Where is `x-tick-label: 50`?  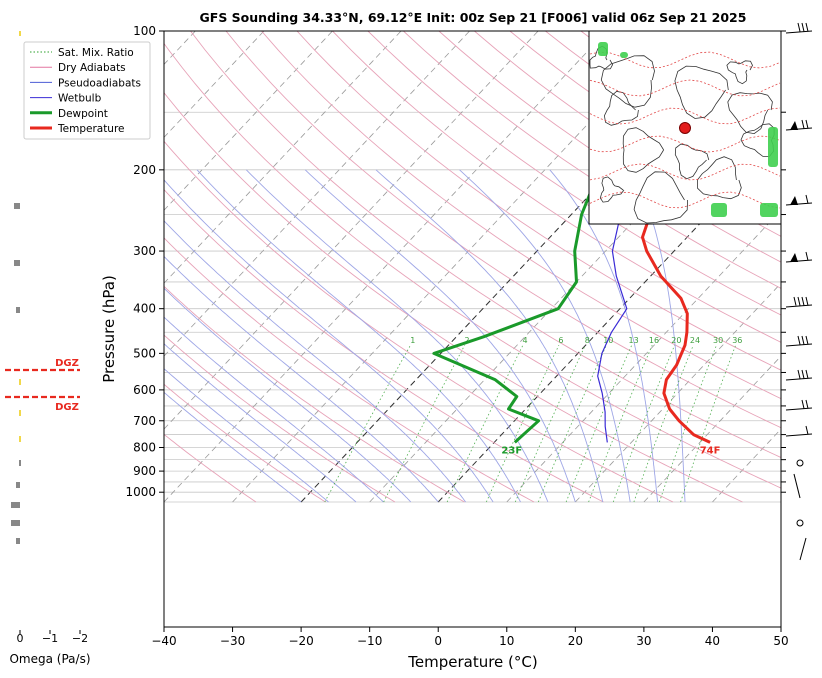 x-tick-label: 50 is located at coordinates (780, 641).